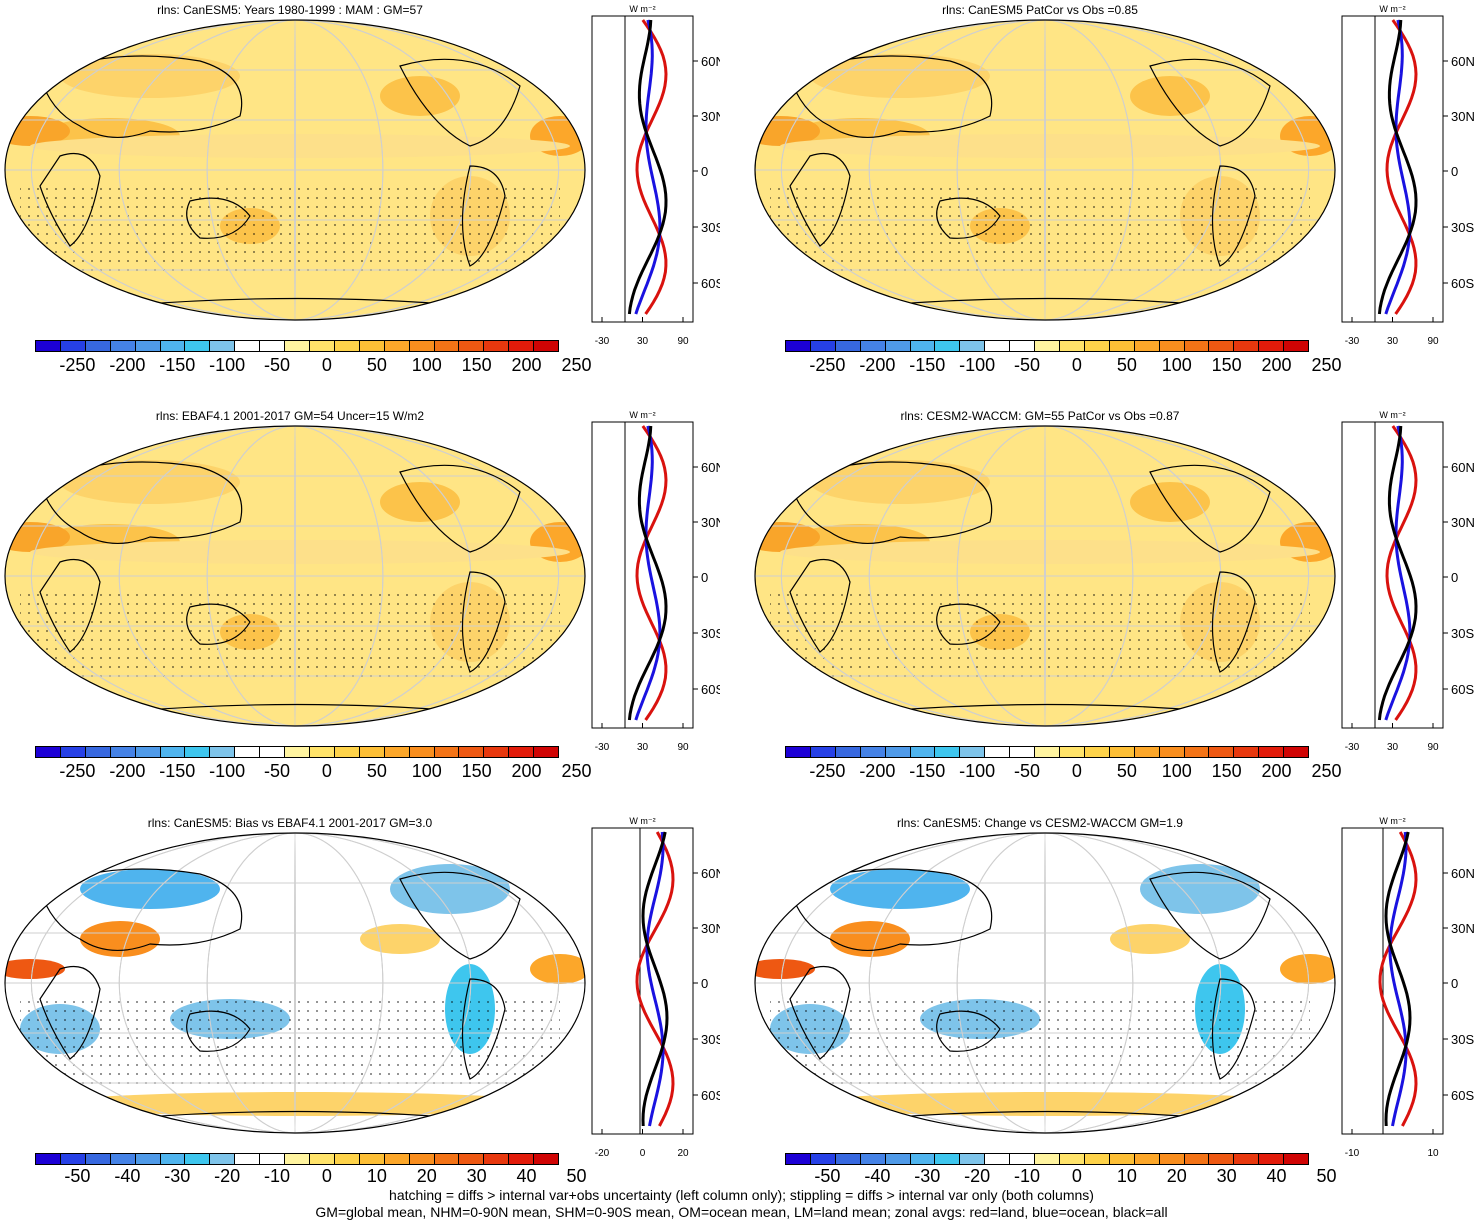 The width and height of the screenshot is (1483, 1221). I want to click on zonal-mean-line, so click(648, 167).